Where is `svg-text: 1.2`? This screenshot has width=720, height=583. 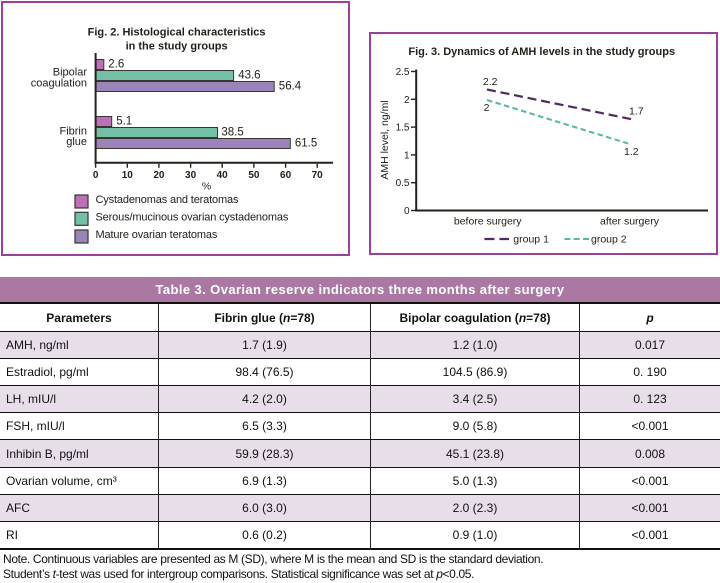 svg-text: 1.2 is located at coordinates (631, 152).